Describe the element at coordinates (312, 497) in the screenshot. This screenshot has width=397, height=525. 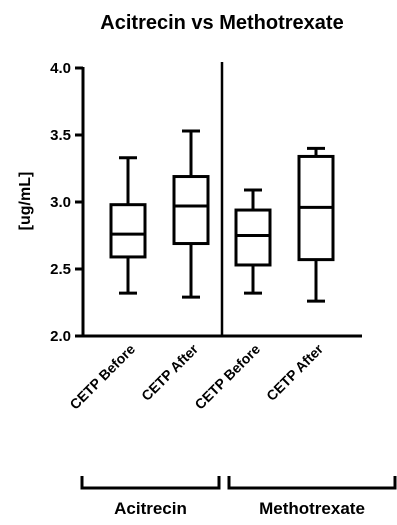
I see `group-2: Methotrexate` at that location.